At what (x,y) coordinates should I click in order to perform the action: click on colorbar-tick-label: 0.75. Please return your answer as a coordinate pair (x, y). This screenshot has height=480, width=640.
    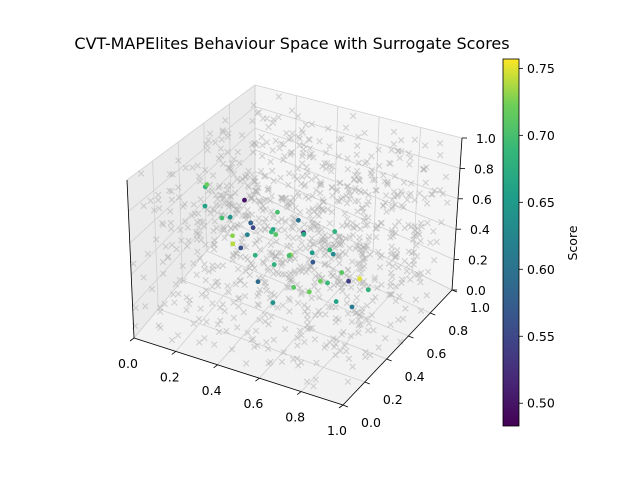
    Looking at the image, I should click on (541, 68).